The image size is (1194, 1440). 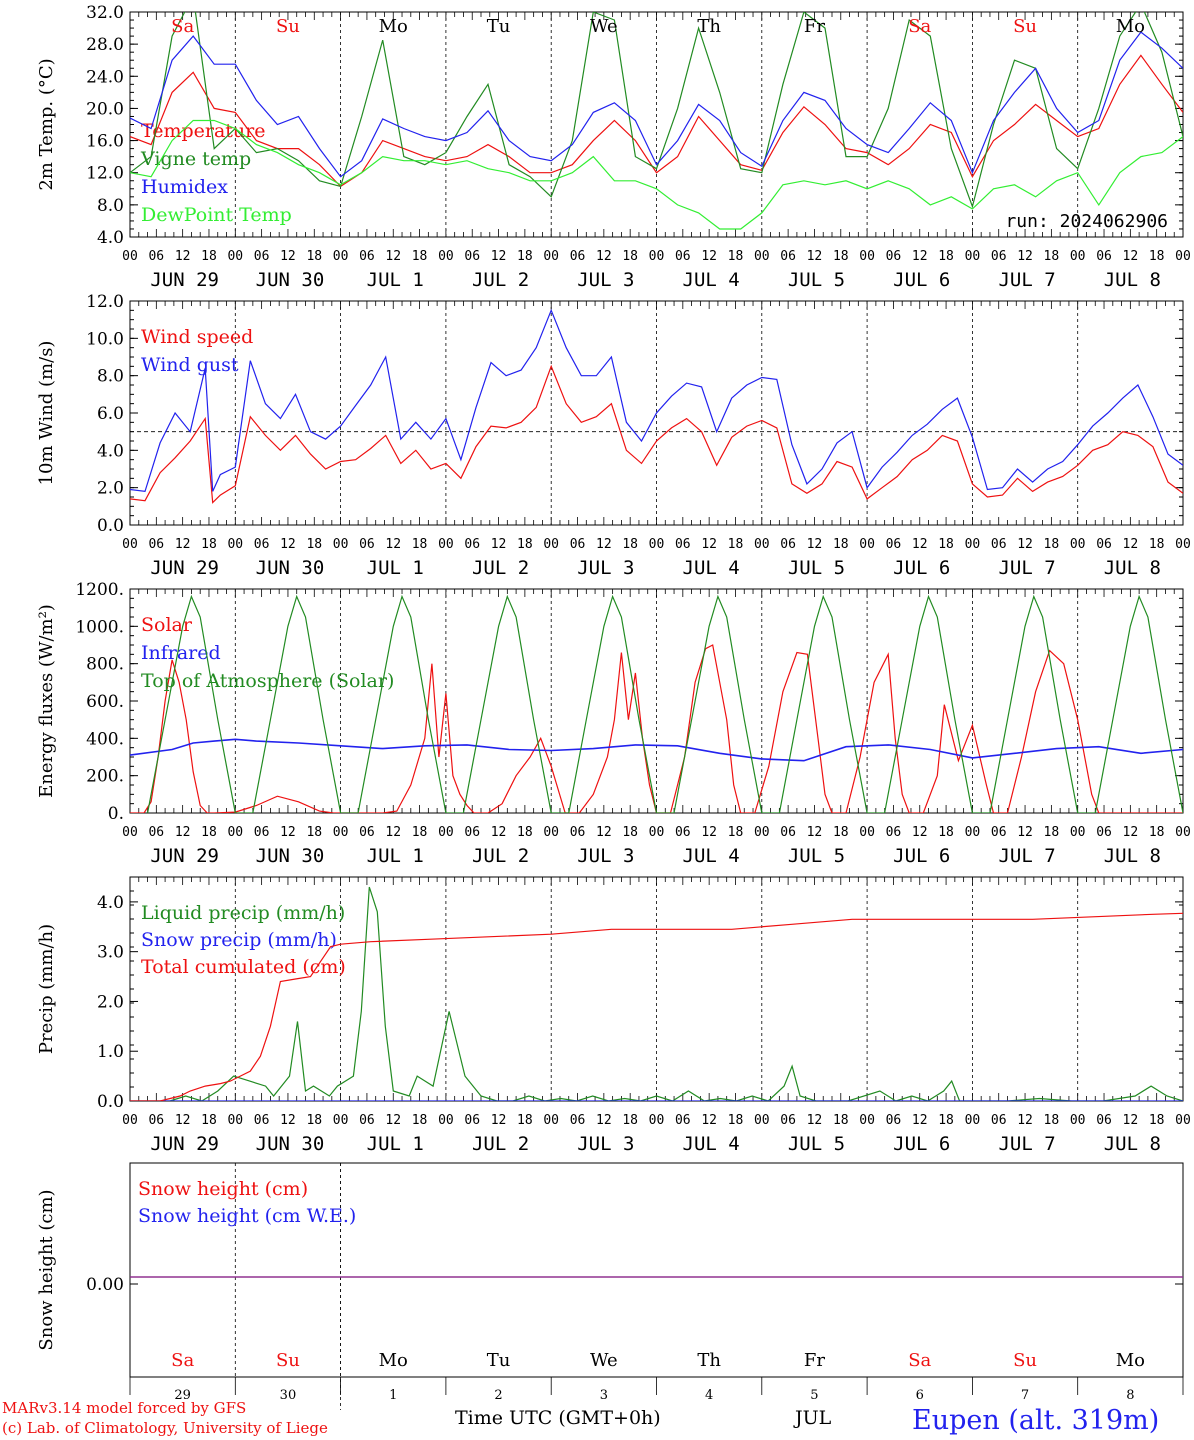 I want to click on y-tick-label: 200., so click(x=105, y=777).